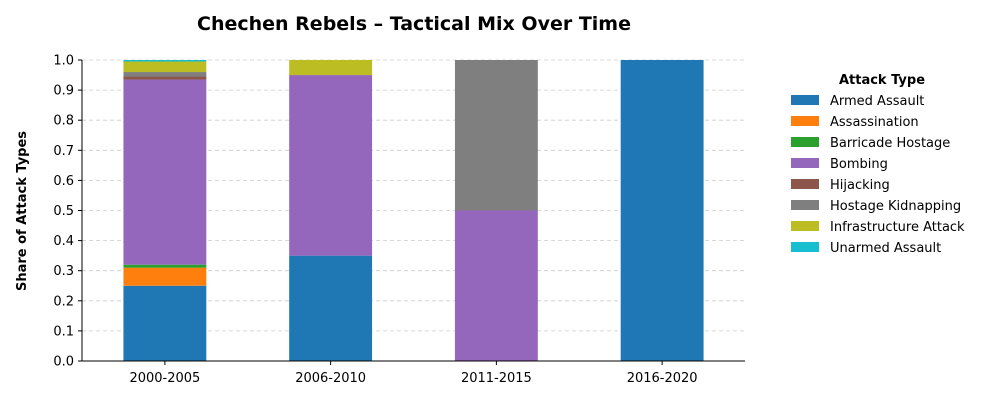 The height and width of the screenshot is (404, 1000). I want to click on y-tick-label: 0.1, so click(63, 331).